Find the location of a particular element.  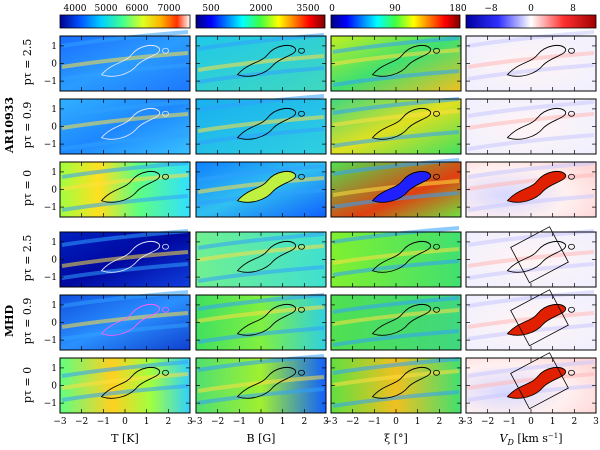

column-label-vd-close: ] is located at coordinates (560, 438).